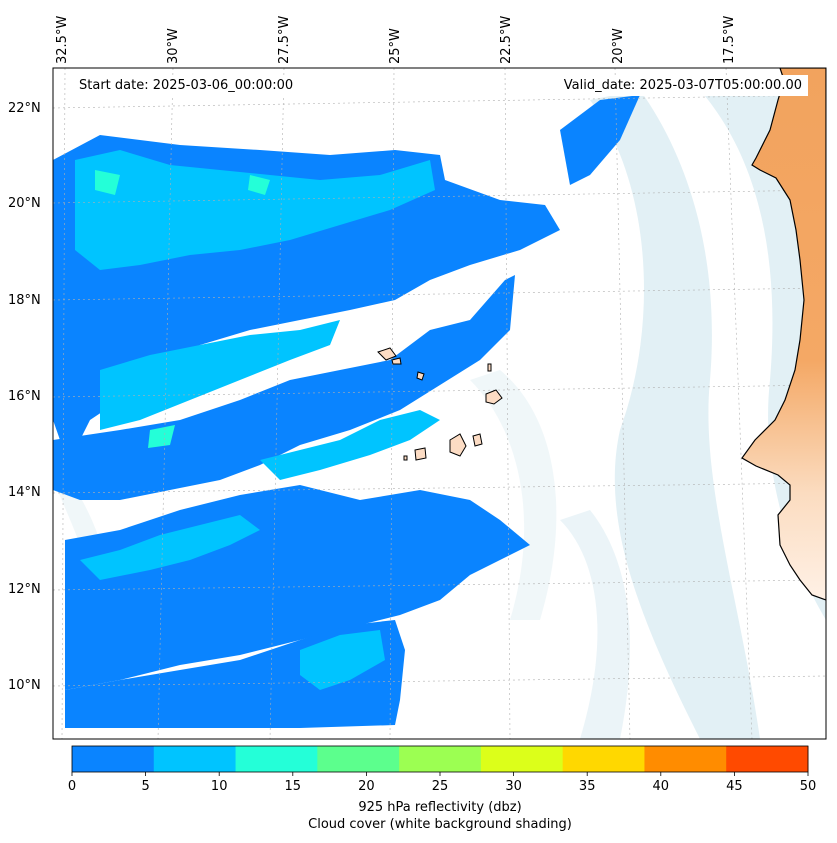 This screenshot has height=843, width=837. Describe the element at coordinates (24, 685) in the screenshot. I see `lat-label-10n: 10°N` at that location.